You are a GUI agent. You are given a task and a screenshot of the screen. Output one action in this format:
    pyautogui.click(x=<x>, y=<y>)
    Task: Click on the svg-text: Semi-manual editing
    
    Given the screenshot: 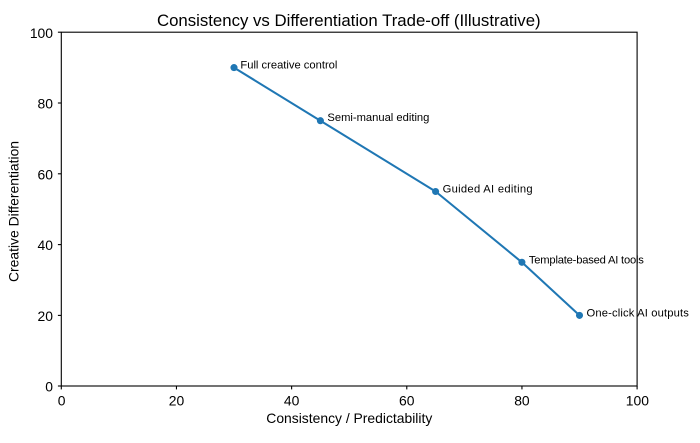 What is the action you would take?
    pyautogui.click(x=378, y=118)
    